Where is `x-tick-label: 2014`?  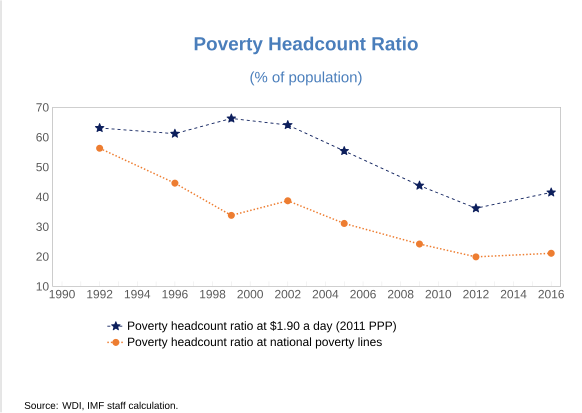 x-tick-label: 2014 is located at coordinates (513, 294).